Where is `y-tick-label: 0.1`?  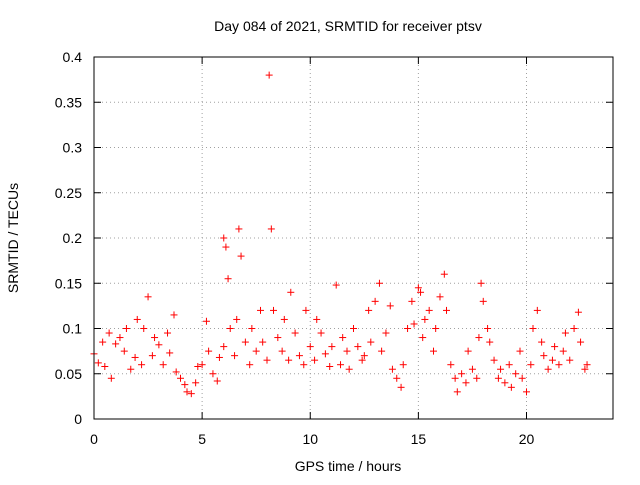
y-tick-label: 0.1 is located at coordinates (73, 329).